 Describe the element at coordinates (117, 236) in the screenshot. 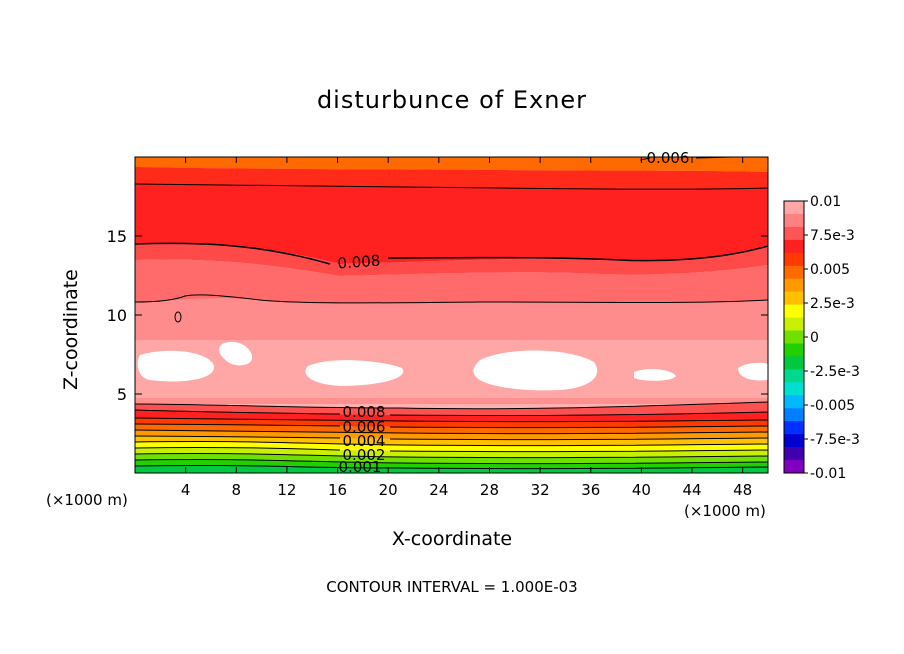

I see `y-tick-label: 15` at that location.